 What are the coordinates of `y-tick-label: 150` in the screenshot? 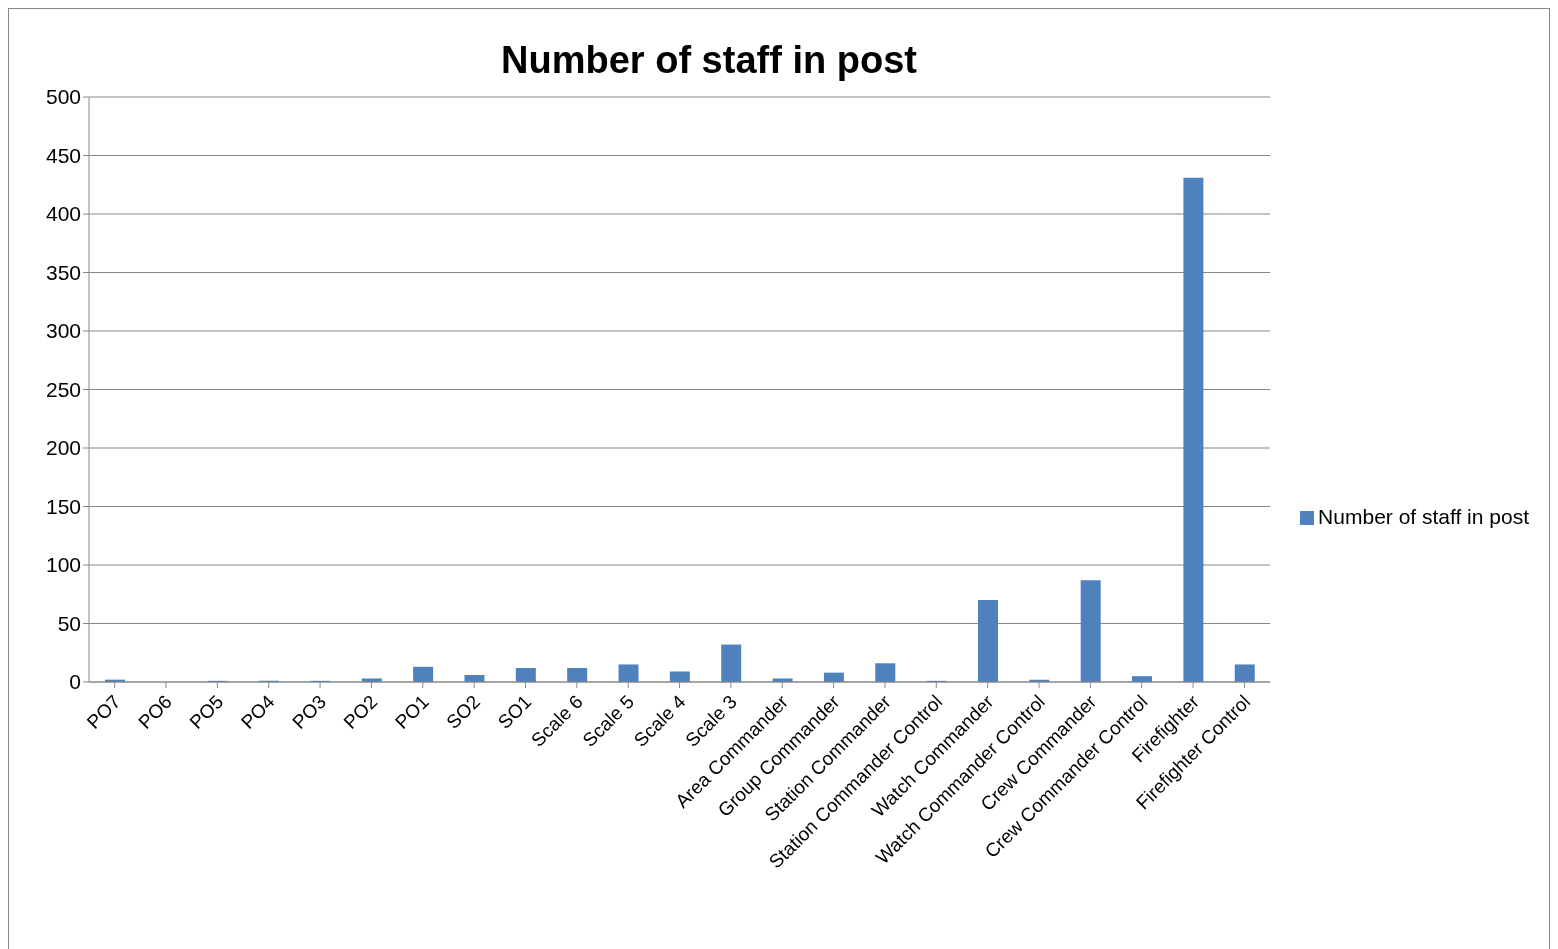 It's located at (63, 506).